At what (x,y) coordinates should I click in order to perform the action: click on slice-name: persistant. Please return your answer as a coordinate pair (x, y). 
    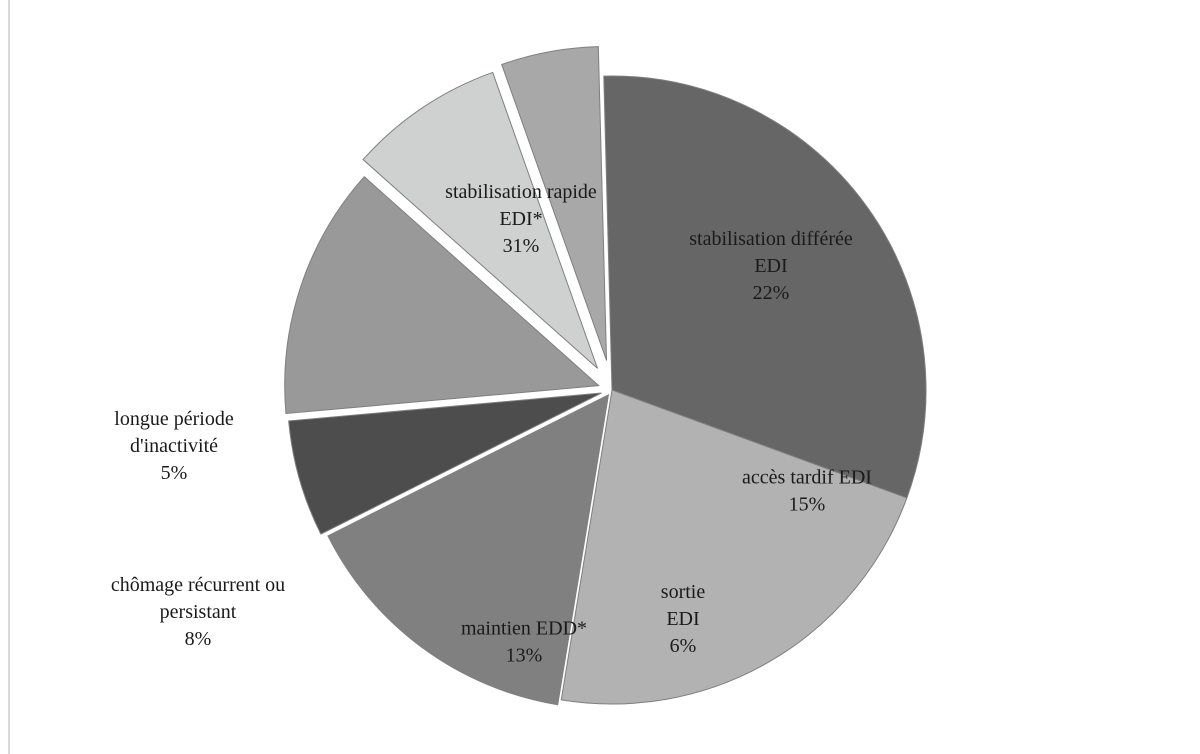
    Looking at the image, I should click on (198, 612).